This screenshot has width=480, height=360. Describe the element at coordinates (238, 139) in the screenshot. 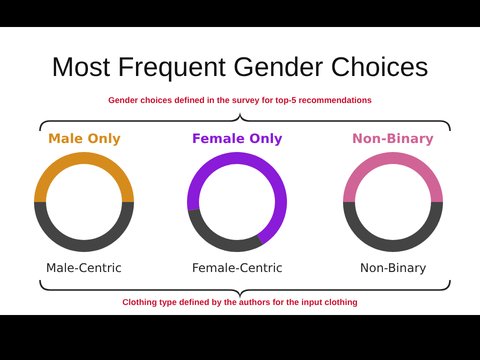

I see `slice-label: Female Only` at that location.